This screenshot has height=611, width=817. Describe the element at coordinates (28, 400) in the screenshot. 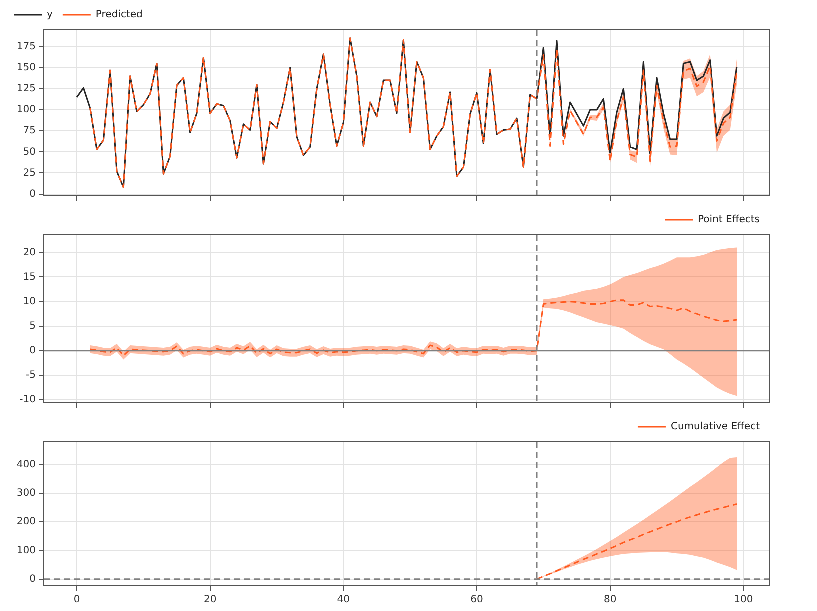

I see `y-tick-label: -10` at that location.